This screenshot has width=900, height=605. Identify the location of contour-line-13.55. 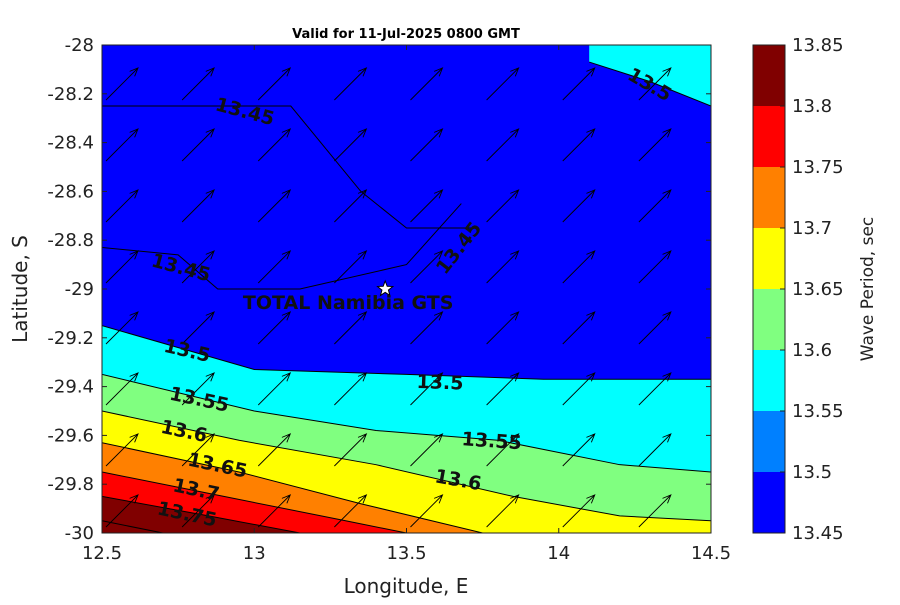
(406, 423).